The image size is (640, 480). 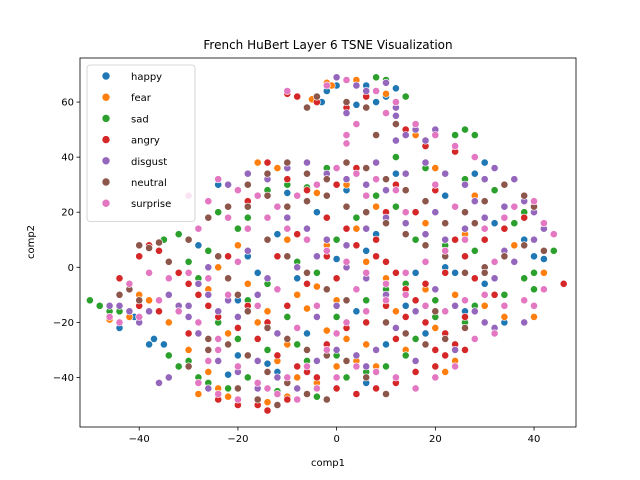 I want to click on x-tick-label: 0, so click(x=336, y=439).